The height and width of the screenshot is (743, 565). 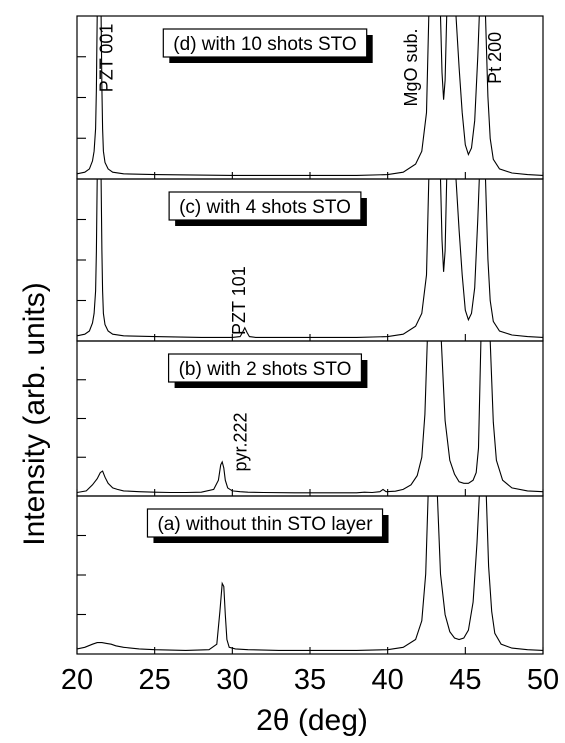 I want to click on x-axis: 20 25 30 35 40 45 50, so click(x=310, y=680).